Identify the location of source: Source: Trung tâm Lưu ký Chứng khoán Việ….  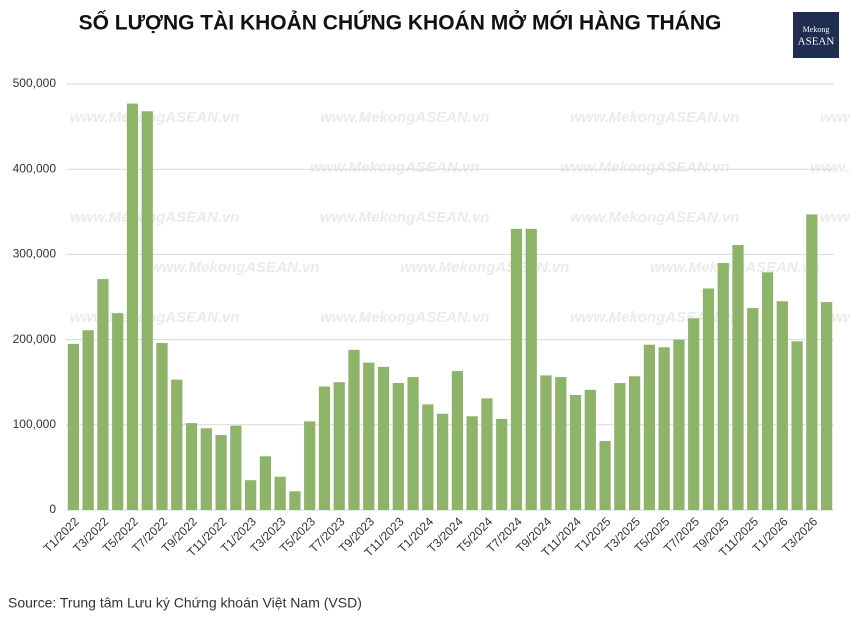
(185, 603).